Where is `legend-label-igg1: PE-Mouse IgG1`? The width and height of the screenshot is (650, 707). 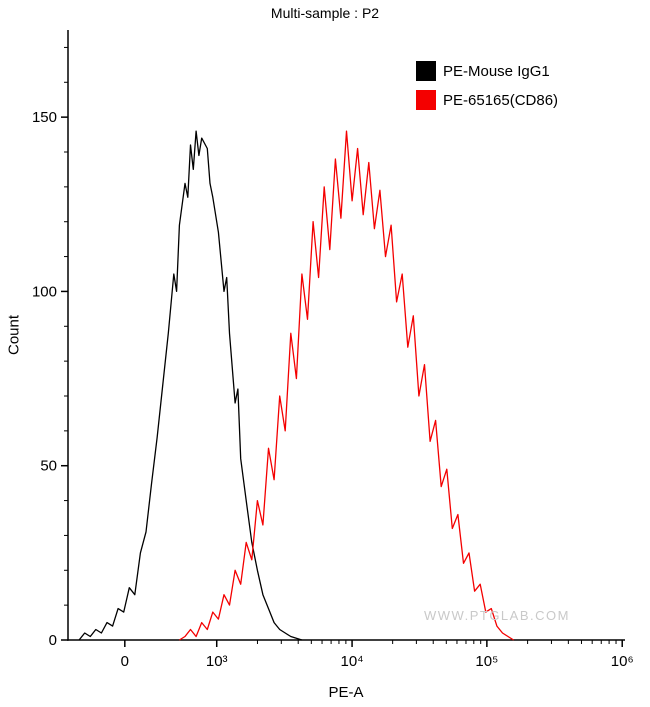
legend-label-igg1: PE-Mouse IgG1 is located at coordinates (496, 71).